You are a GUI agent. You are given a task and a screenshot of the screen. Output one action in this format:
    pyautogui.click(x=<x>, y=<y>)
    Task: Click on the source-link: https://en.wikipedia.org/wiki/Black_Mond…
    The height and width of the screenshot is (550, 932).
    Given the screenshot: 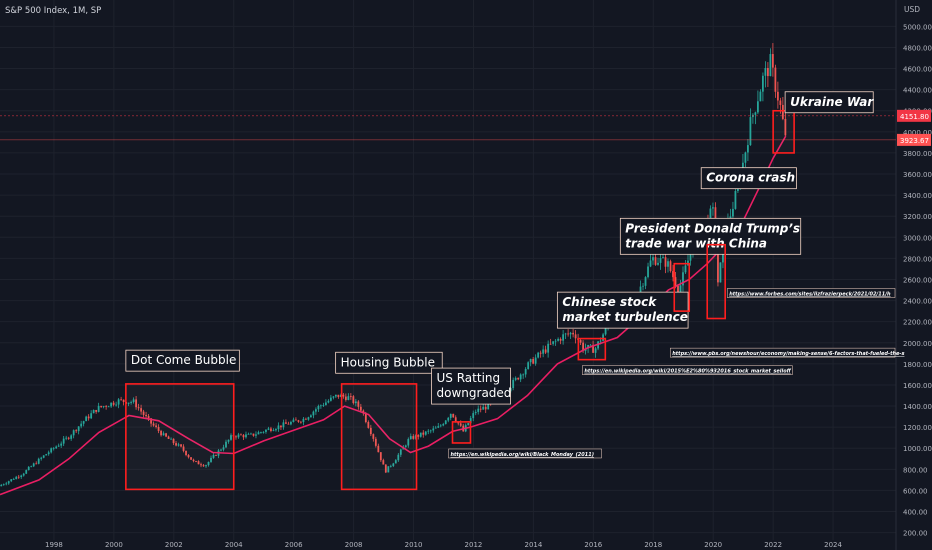 What is the action you would take?
    pyautogui.click(x=522, y=455)
    